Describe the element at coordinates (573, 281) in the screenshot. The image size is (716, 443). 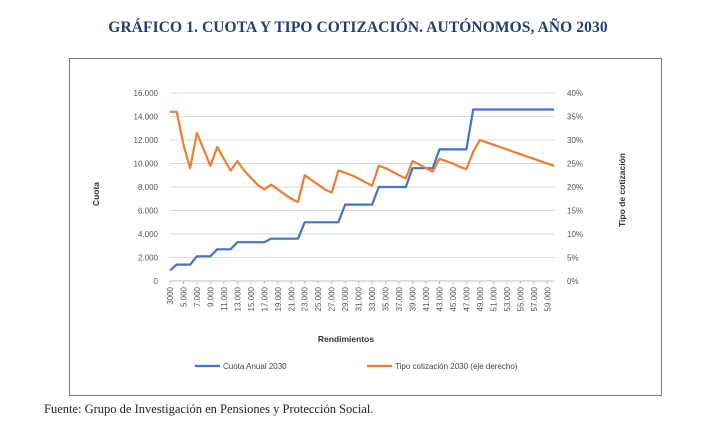
I see `y2-tick-label: 0%` at that location.